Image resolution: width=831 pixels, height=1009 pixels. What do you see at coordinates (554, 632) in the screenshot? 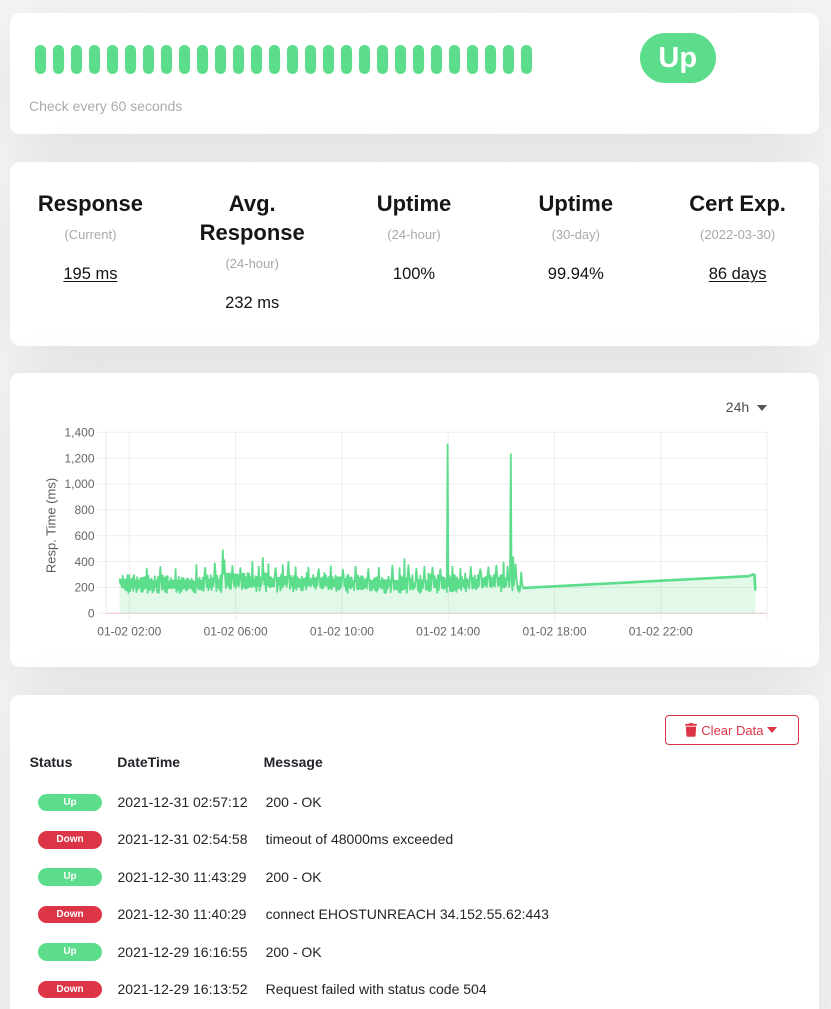
I see `svg-text: 01-02 18:00` at bounding box center [554, 632].